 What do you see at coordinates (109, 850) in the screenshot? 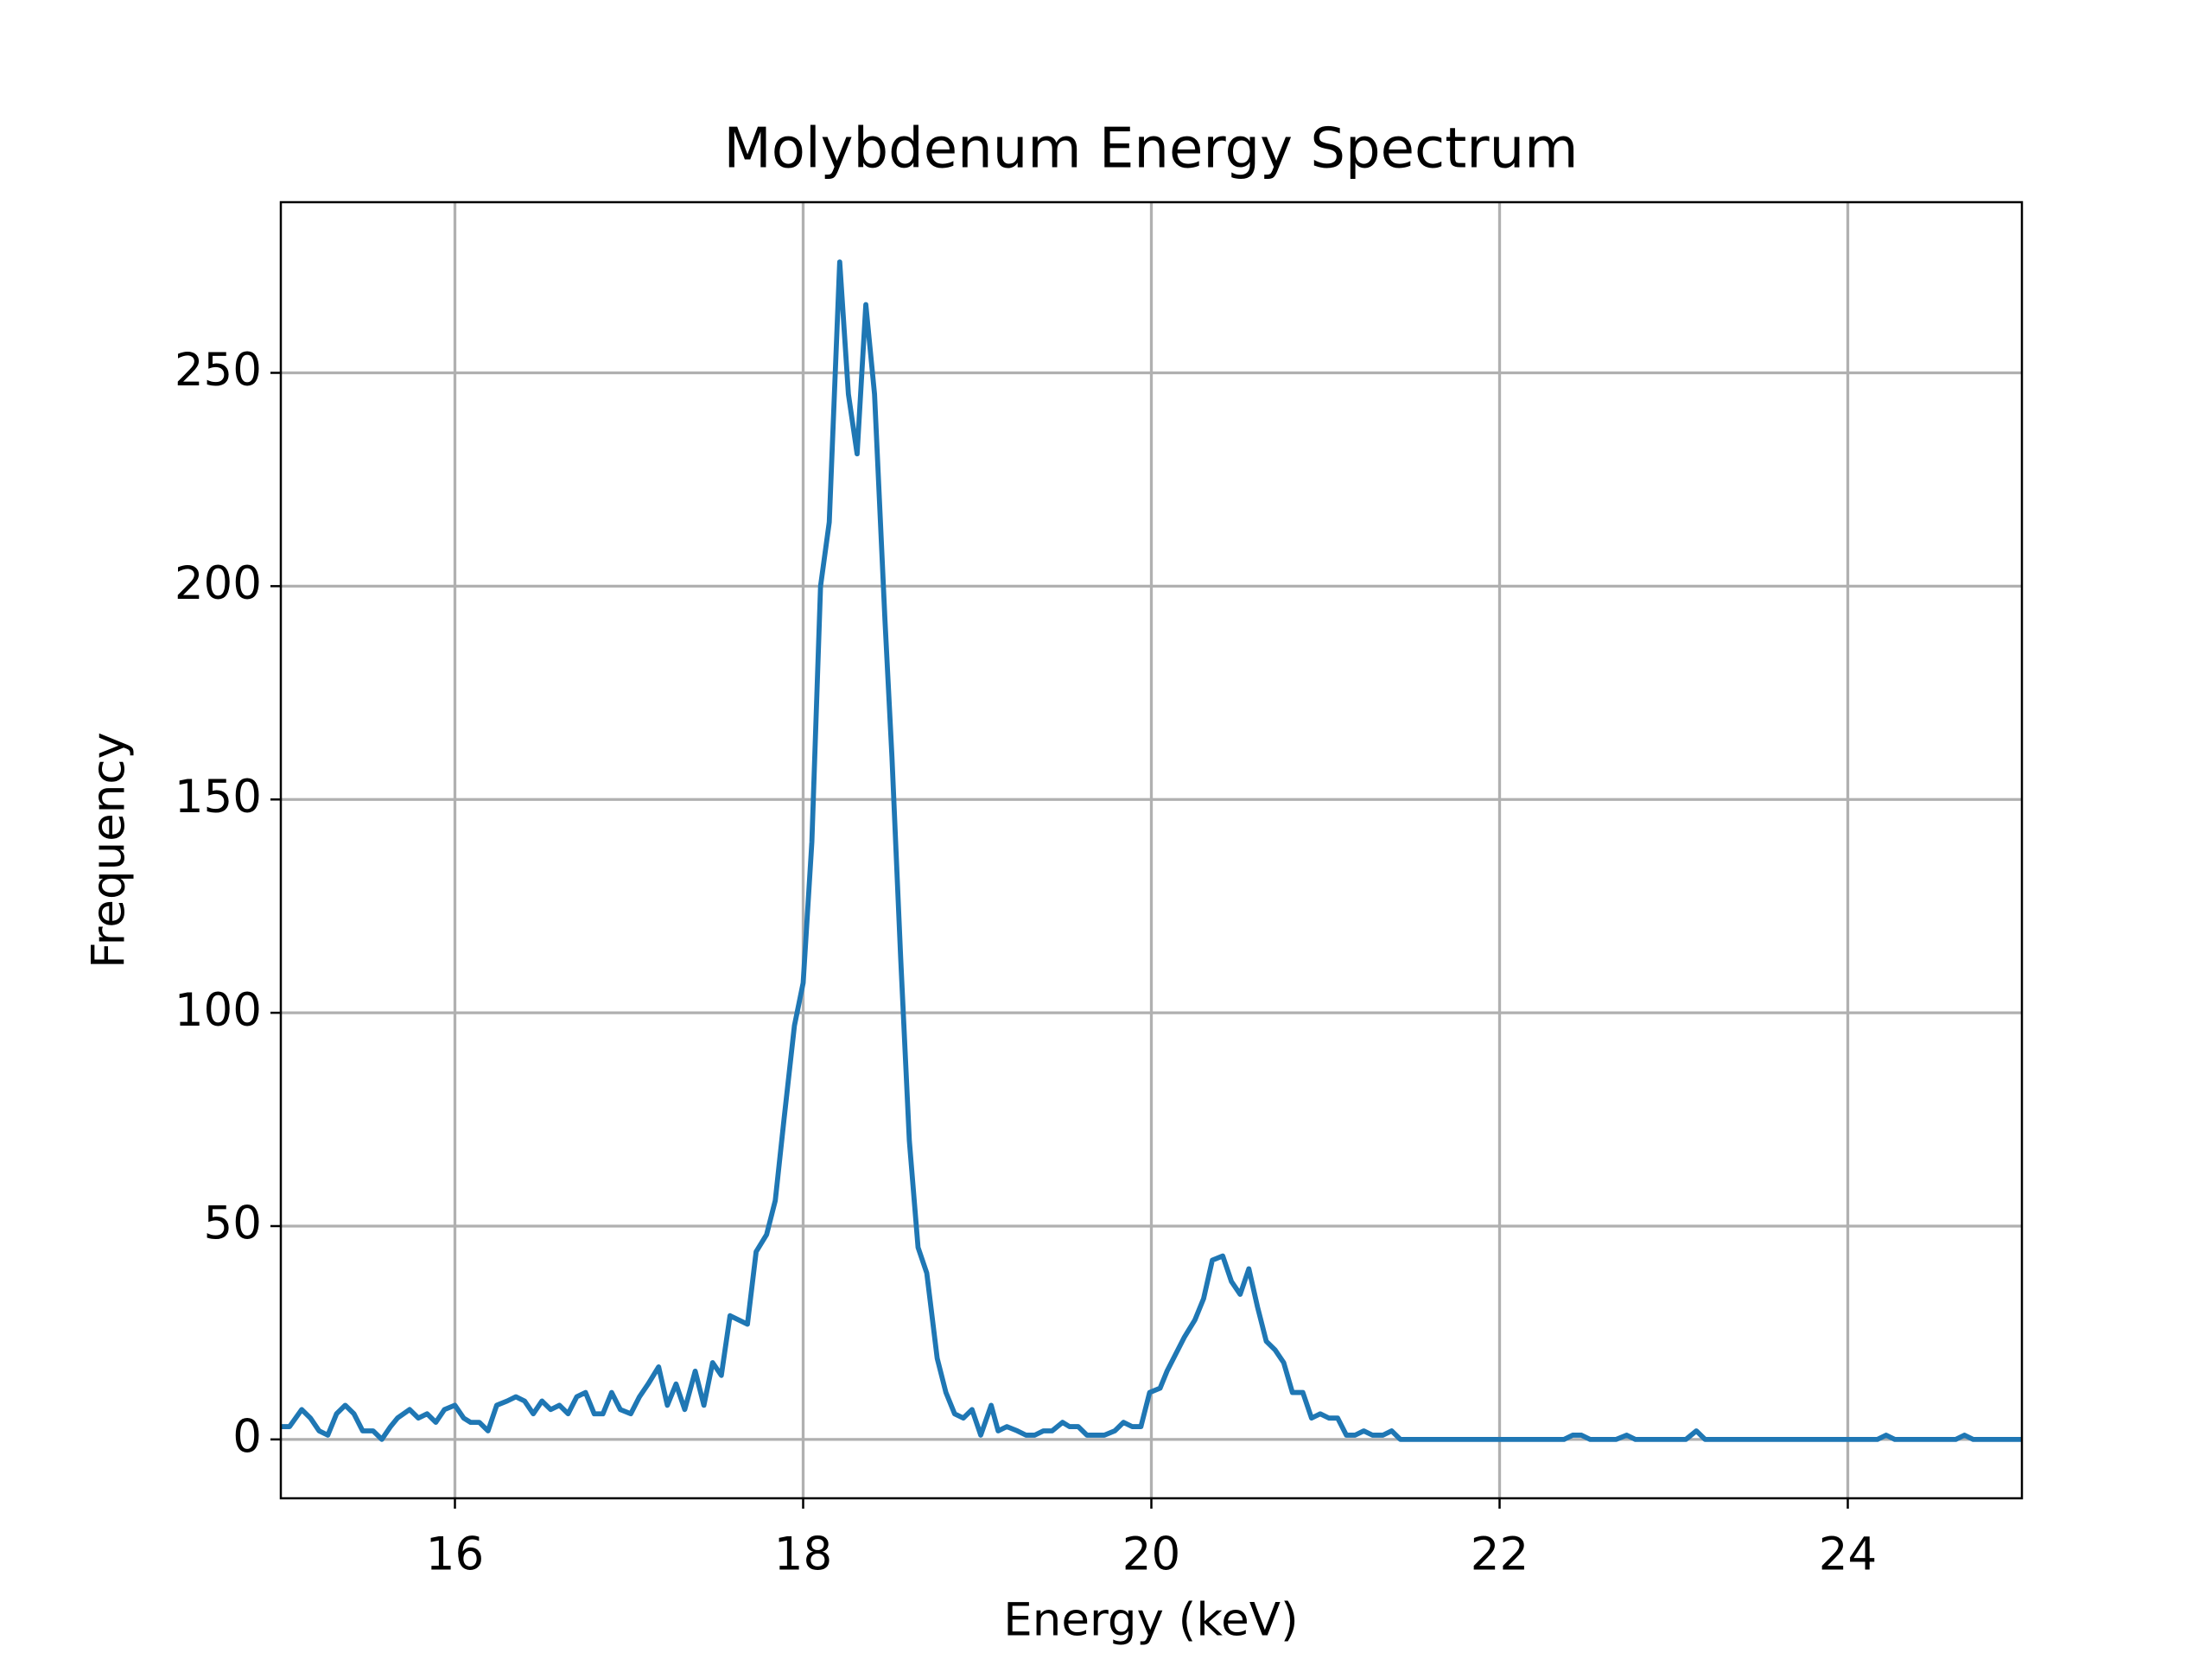
I see `y-axis-label: Frequency` at bounding box center [109, 850].